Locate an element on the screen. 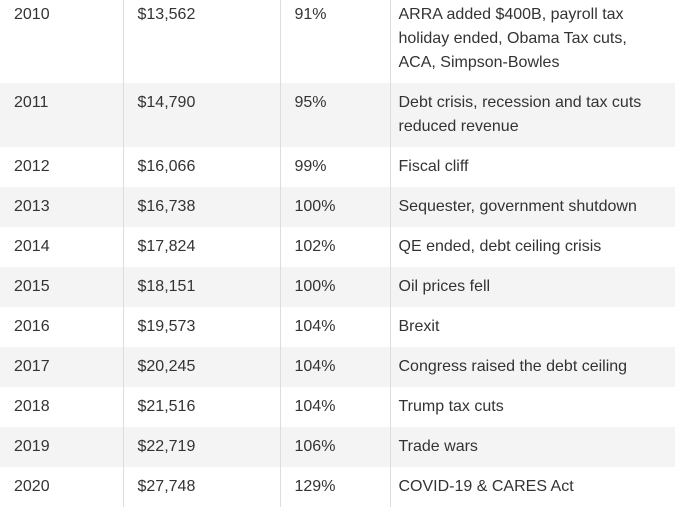 The height and width of the screenshot is (509, 675). ratio-cell: 102% is located at coordinates (334, 247).